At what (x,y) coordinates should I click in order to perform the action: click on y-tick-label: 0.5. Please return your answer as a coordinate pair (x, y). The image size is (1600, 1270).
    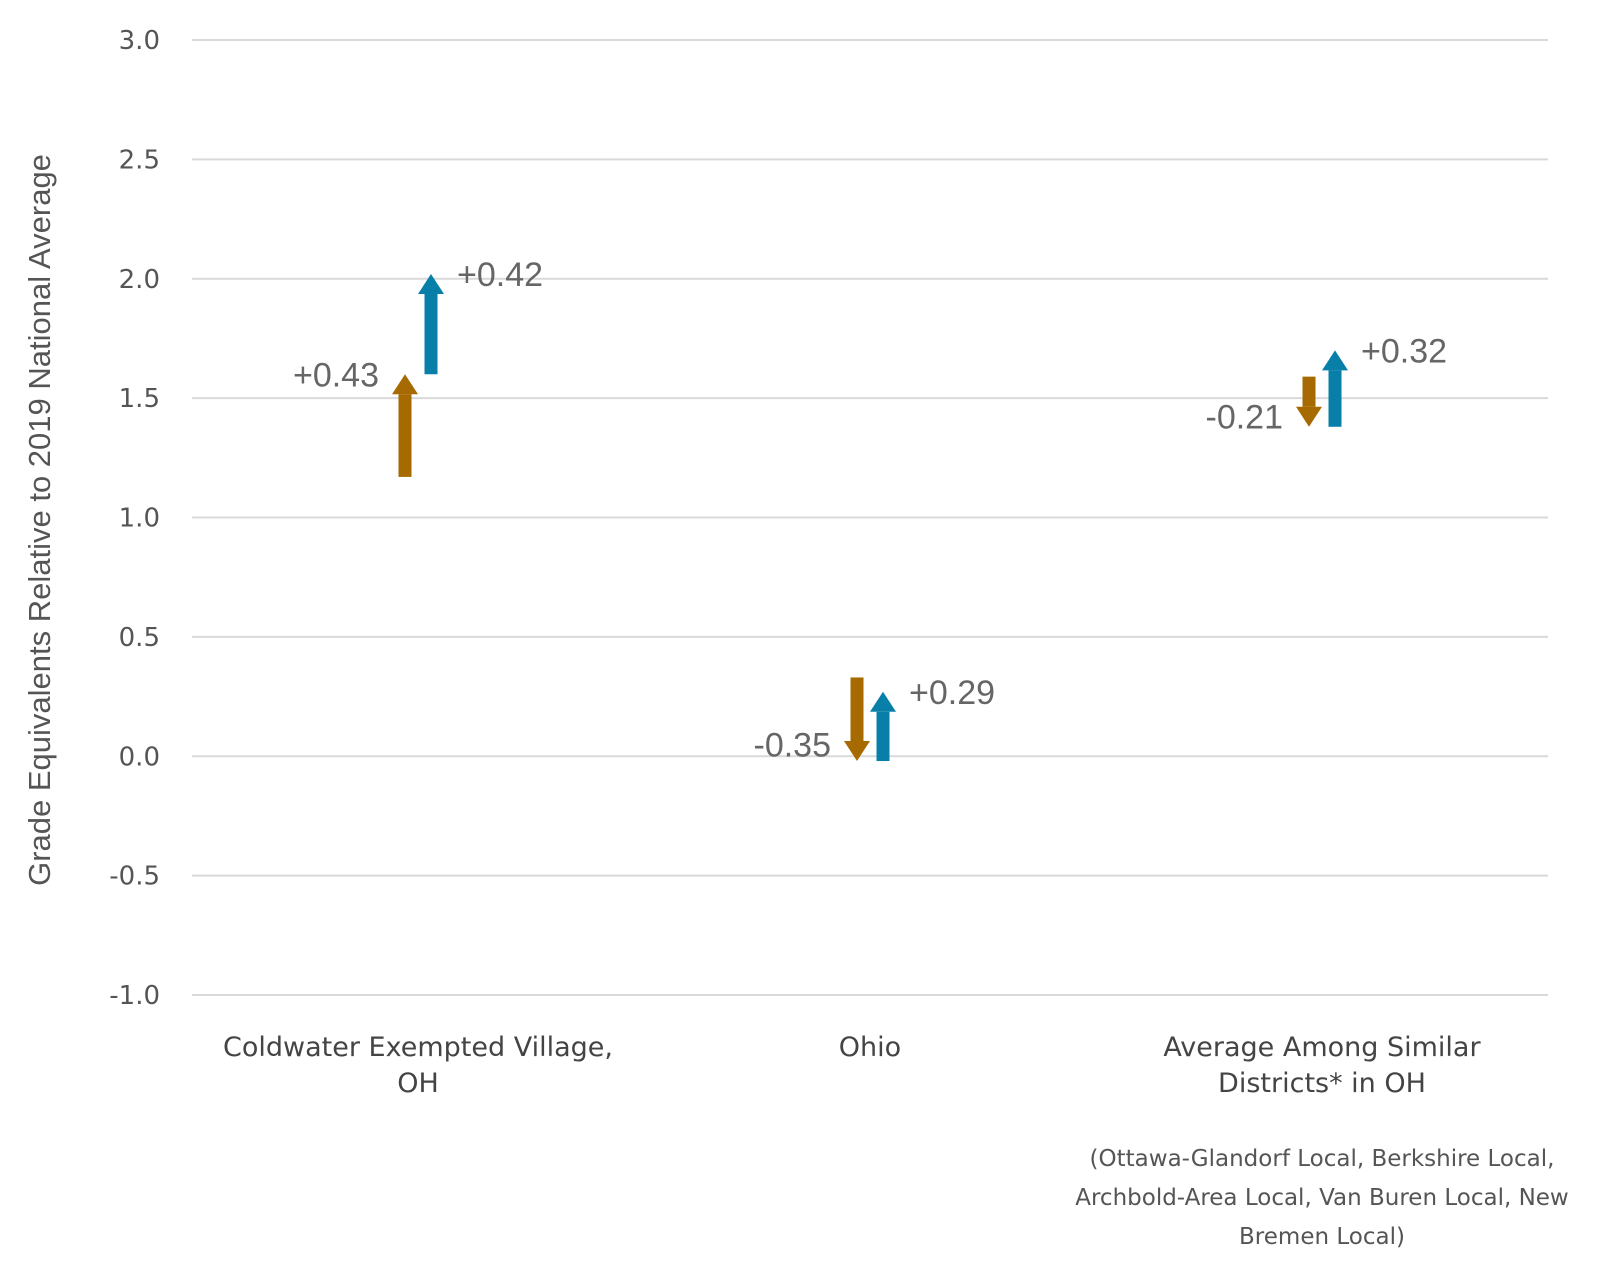
    Looking at the image, I should click on (139, 638).